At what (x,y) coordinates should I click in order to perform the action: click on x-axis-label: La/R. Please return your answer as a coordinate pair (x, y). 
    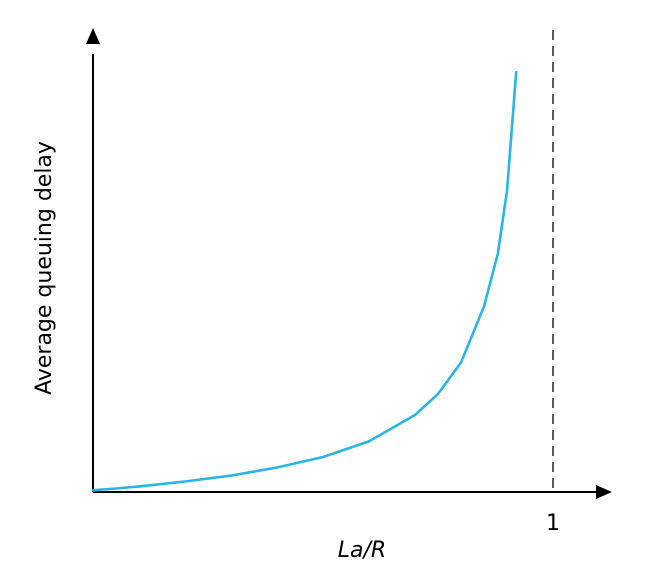
    Looking at the image, I should click on (362, 550).